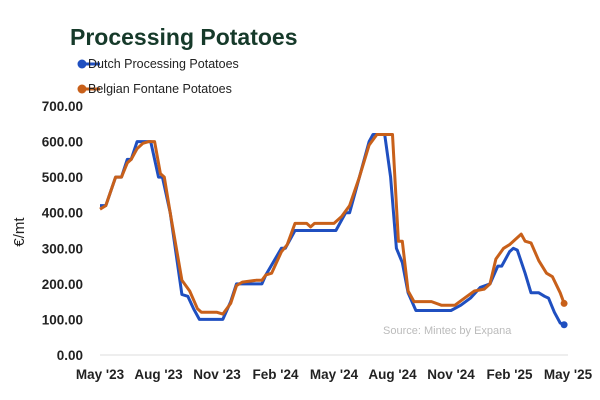  Describe the element at coordinates (510, 374) in the screenshot. I see `x-tick-label: Feb '25` at that location.